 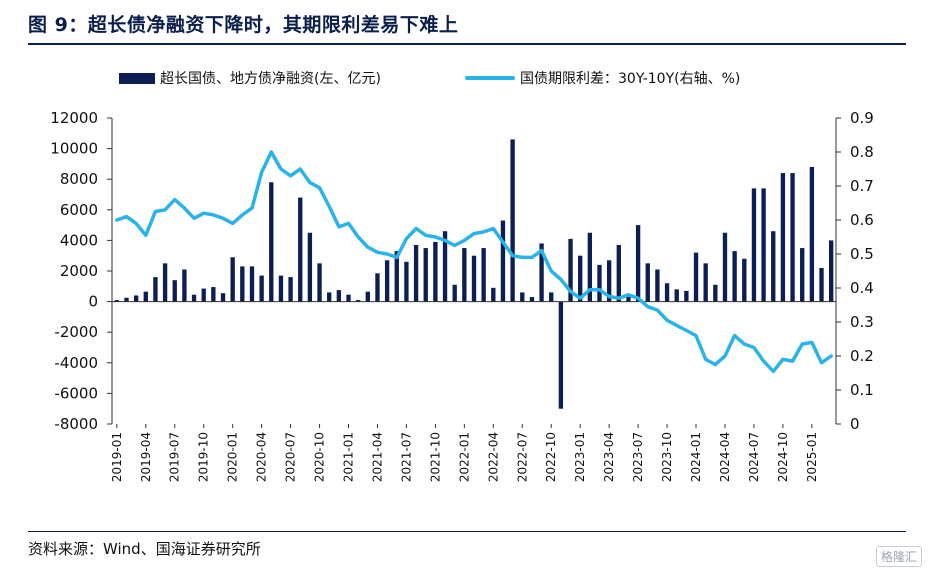 What do you see at coordinates (76, 332) in the screenshot?
I see `y-left-tick-label: -2000` at bounding box center [76, 332].